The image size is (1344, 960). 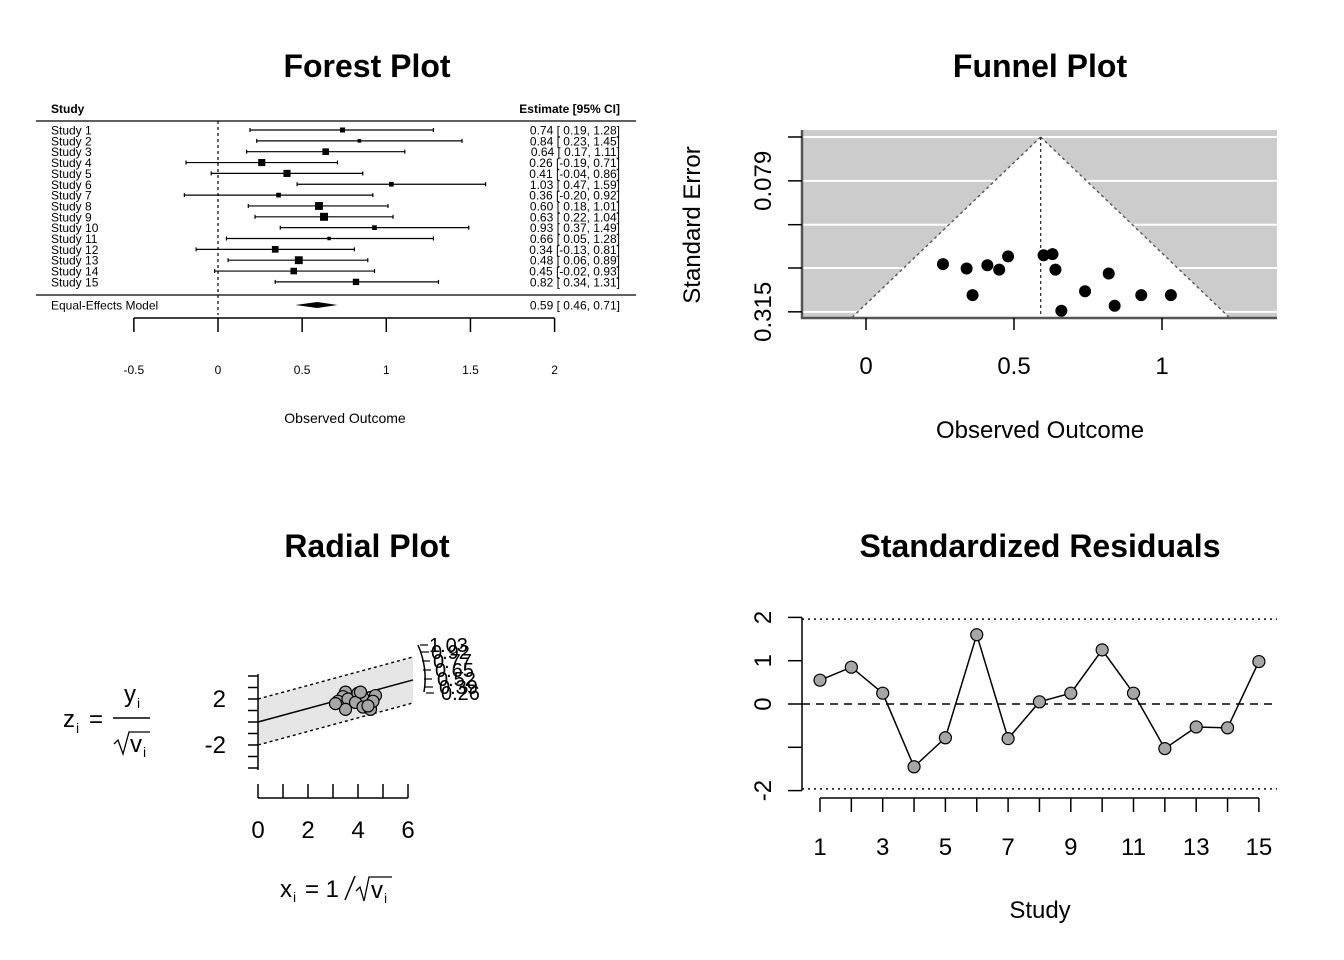 I want to click on forest-x-tick-label: 1, so click(x=386, y=370).